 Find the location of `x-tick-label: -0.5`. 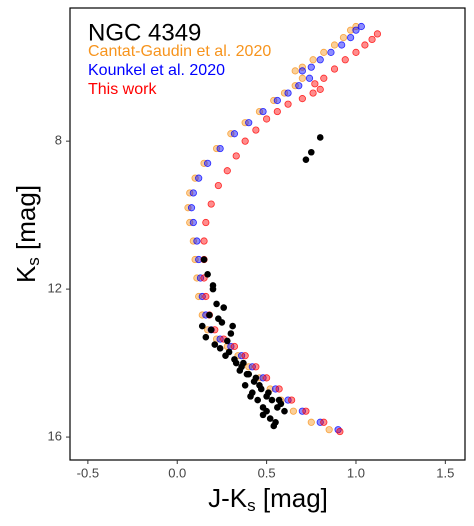

x-tick-label: -0.5 is located at coordinates (88, 472).